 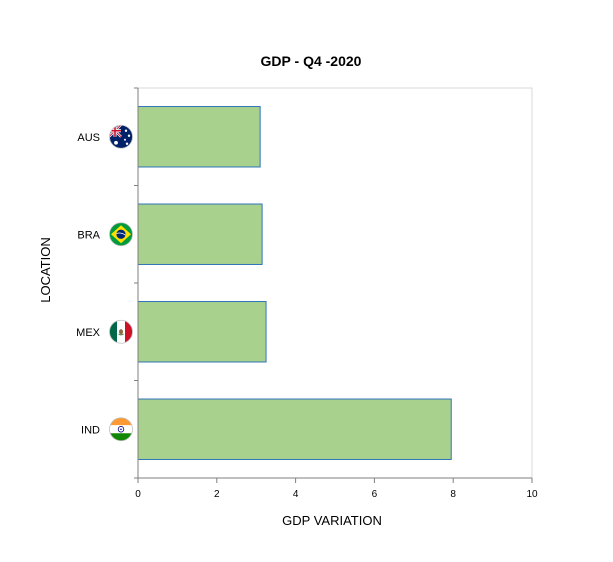 What do you see at coordinates (107, 283) in the screenshot?
I see `y-axis: AUS BRA MEX IND` at bounding box center [107, 283].